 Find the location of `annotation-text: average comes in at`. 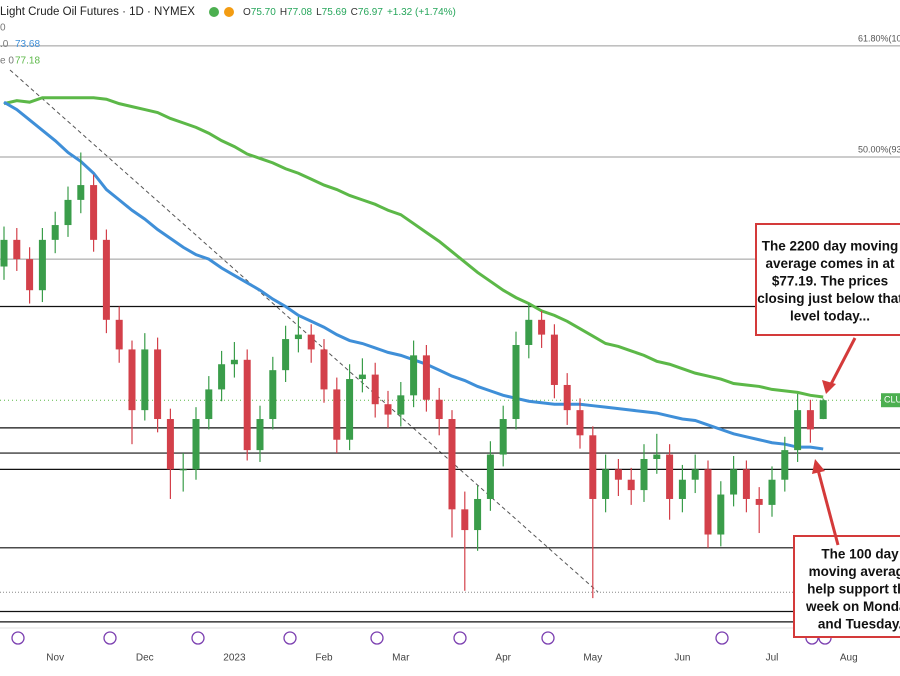

annotation-text: average comes in at is located at coordinates (830, 263).